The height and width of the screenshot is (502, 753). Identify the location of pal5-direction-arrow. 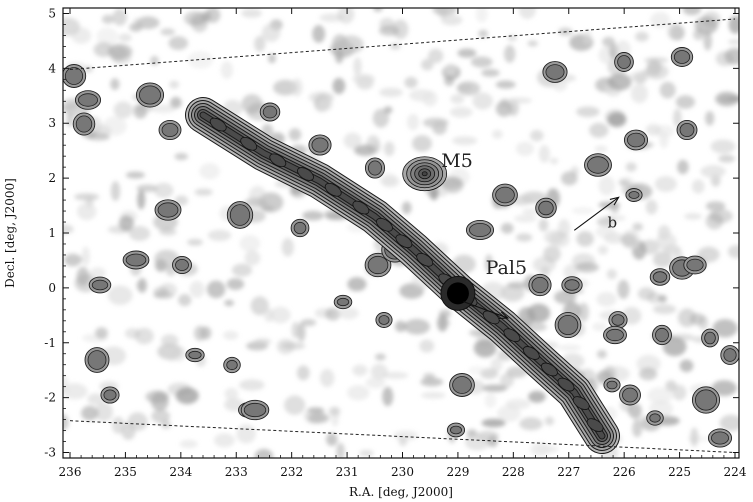
(486, 310).